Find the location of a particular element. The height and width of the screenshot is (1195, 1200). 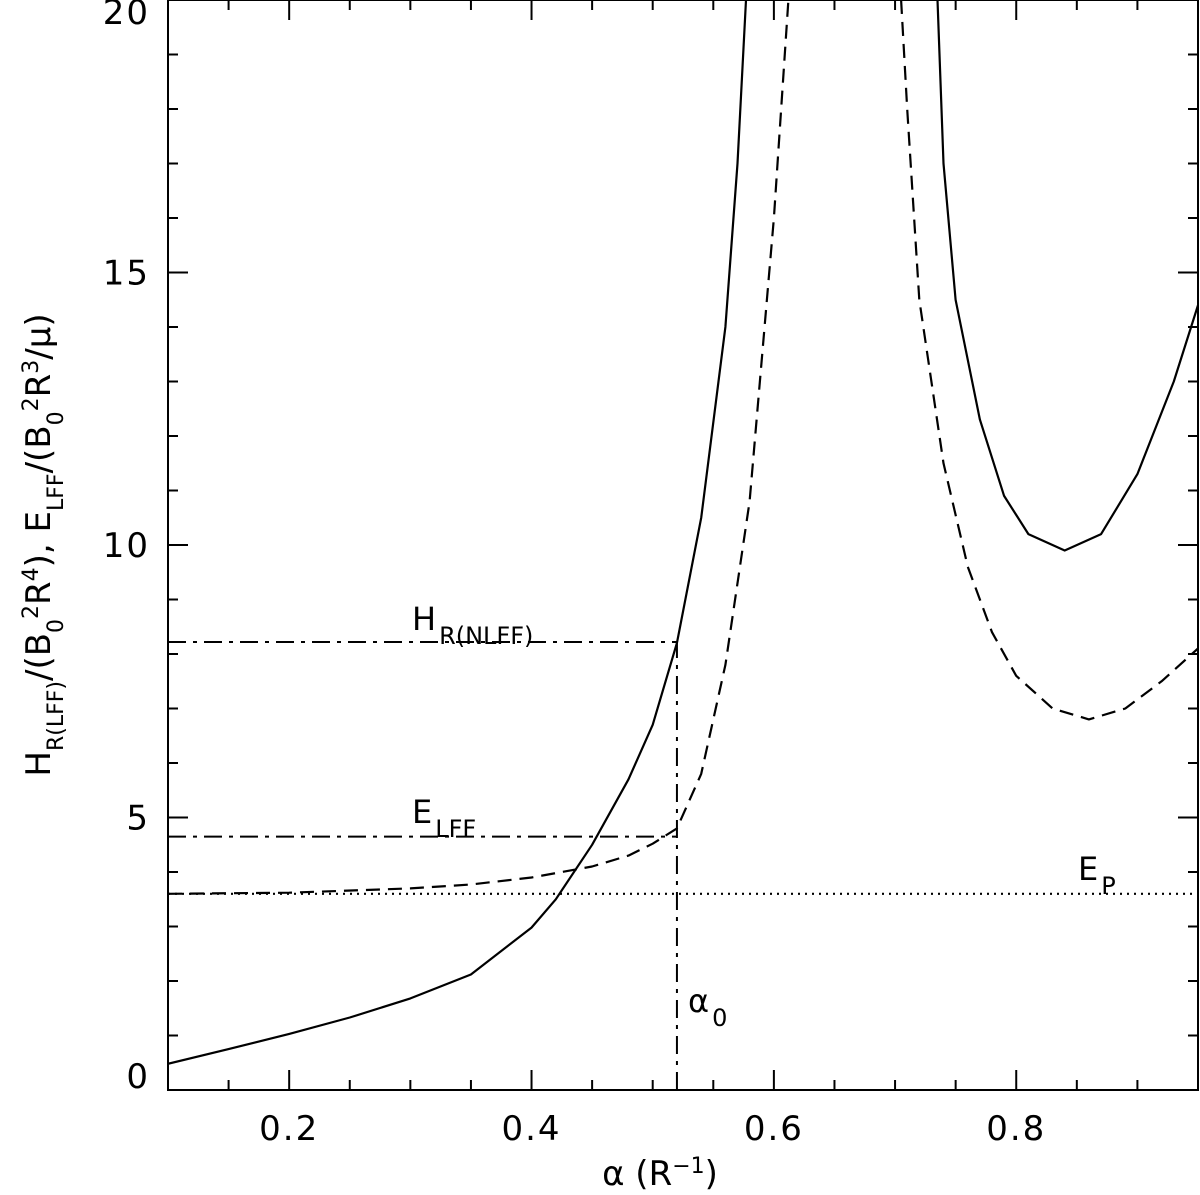

annotation-h-nlff: H R(NLFF) is located at coordinates (472, 625).